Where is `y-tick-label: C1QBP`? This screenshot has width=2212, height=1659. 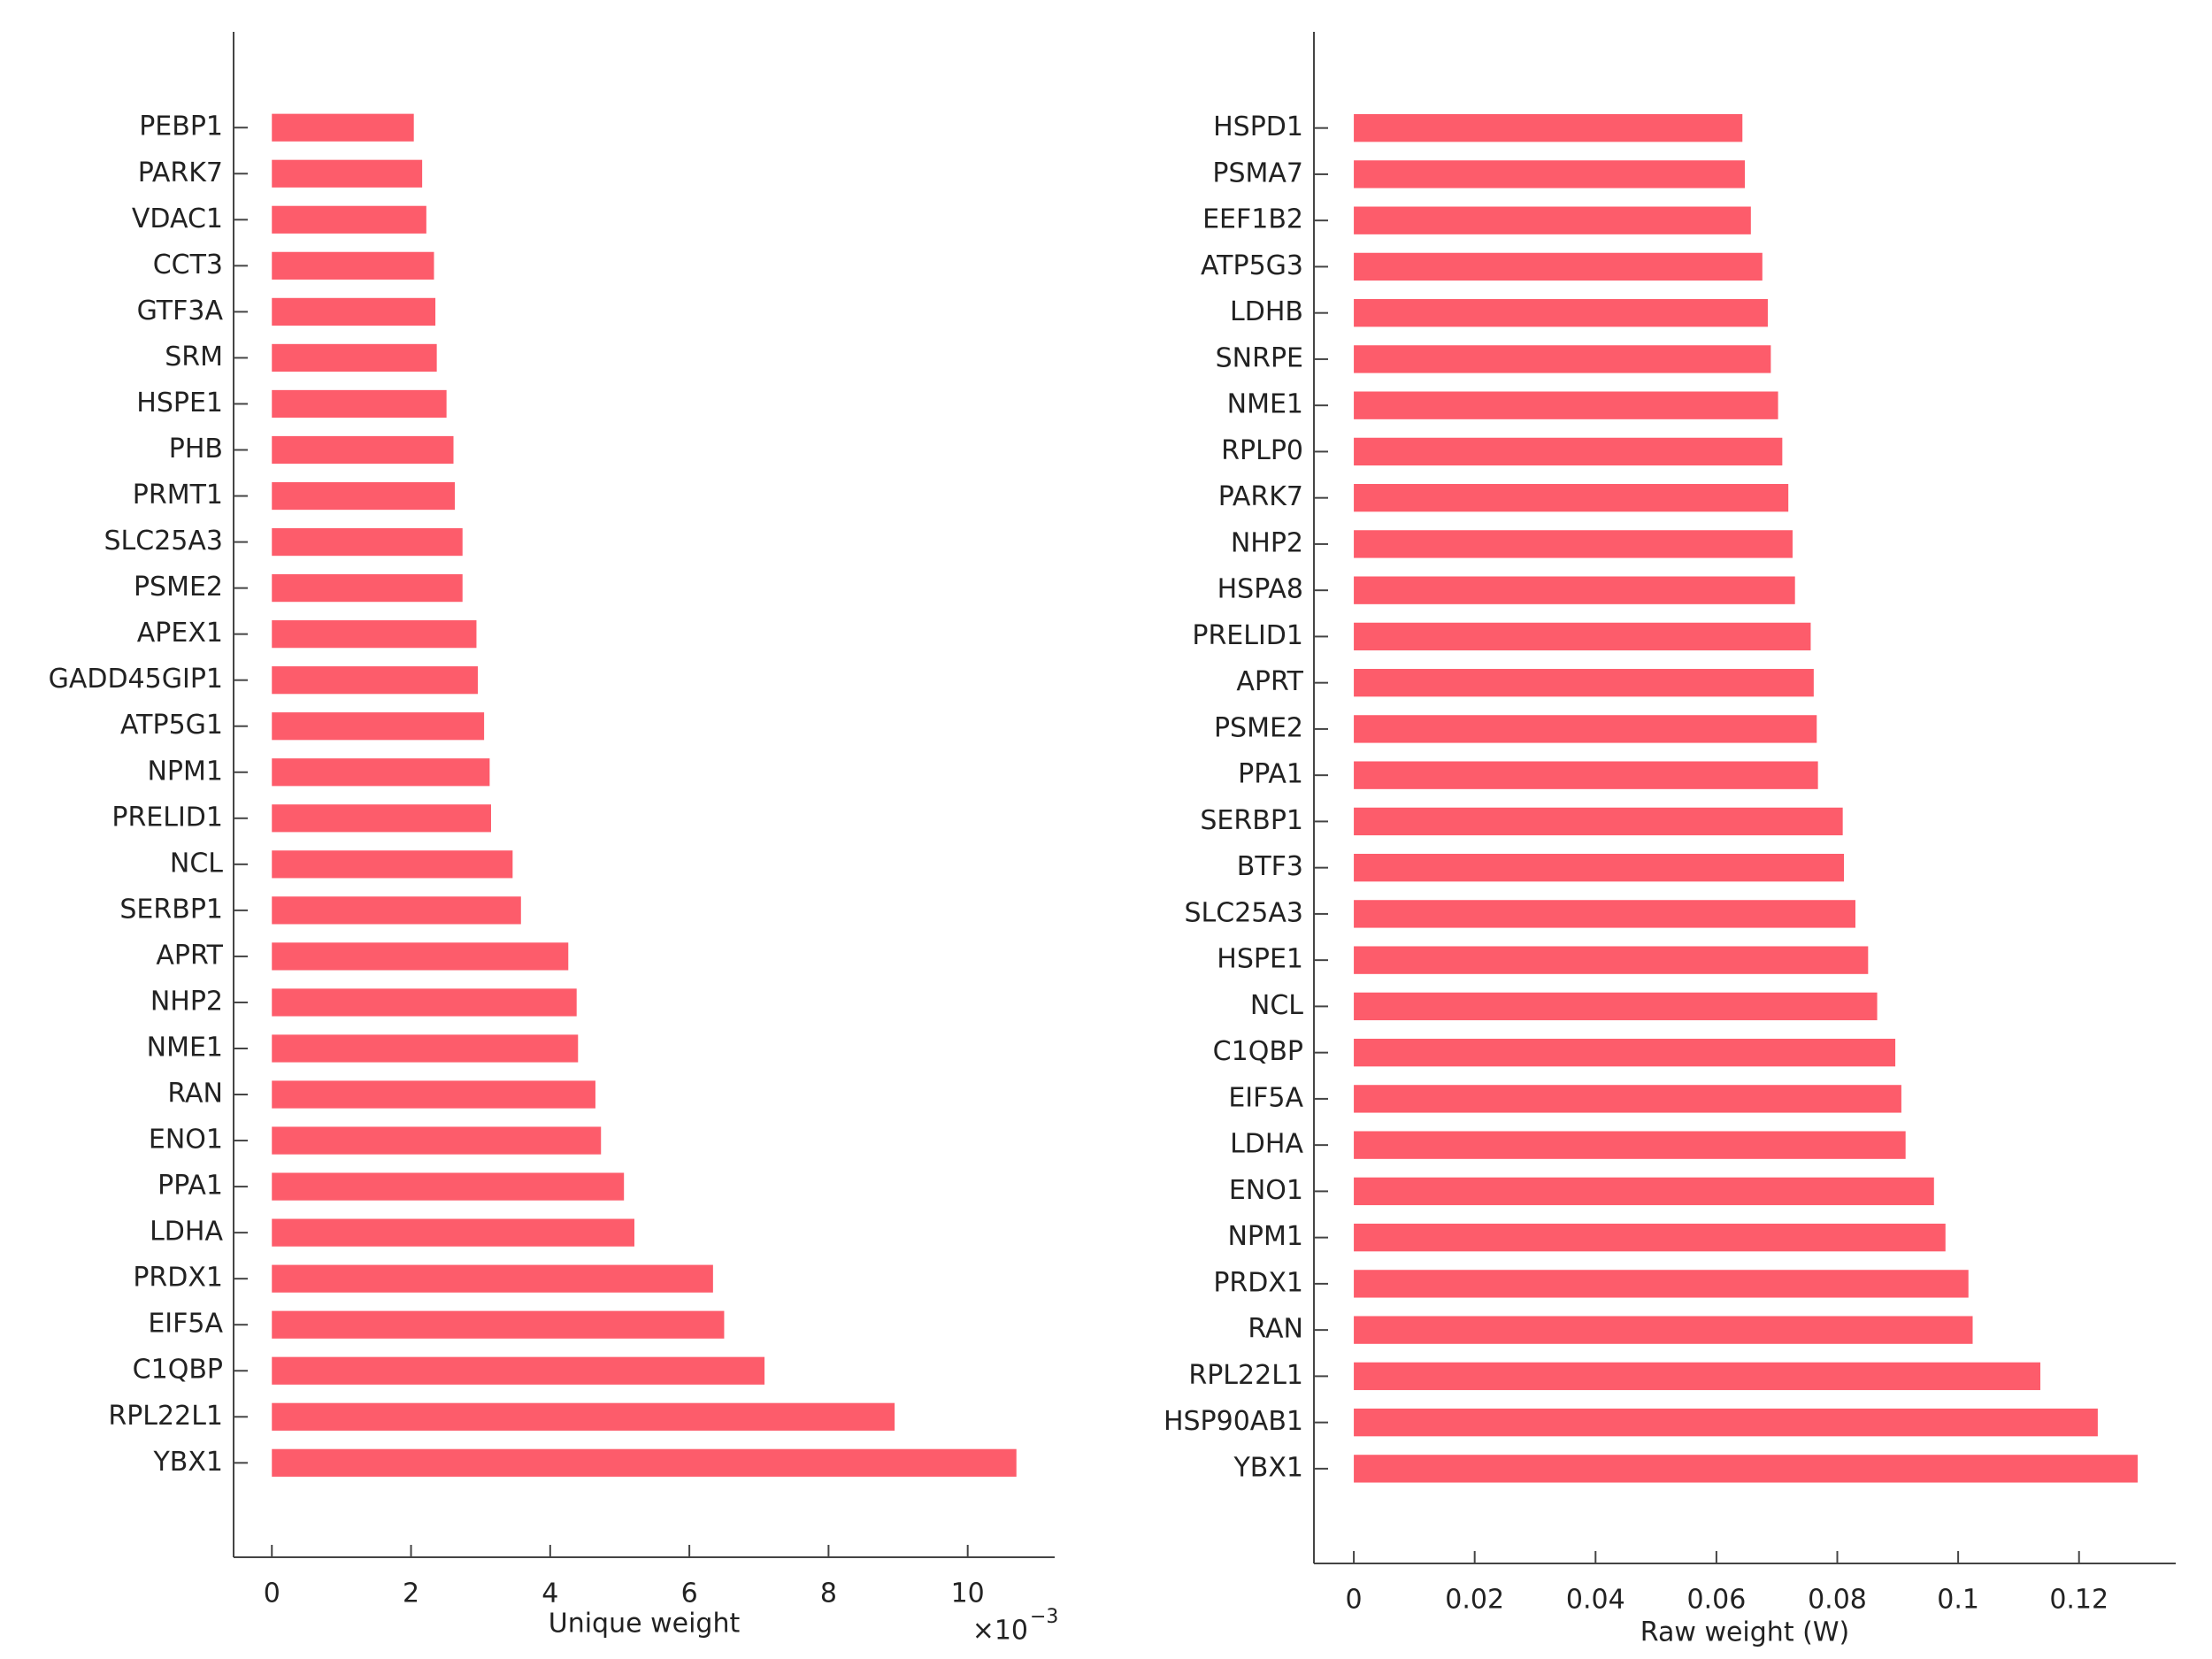 y-tick-label: C1QBP is located at coordinates (1258, 1052).